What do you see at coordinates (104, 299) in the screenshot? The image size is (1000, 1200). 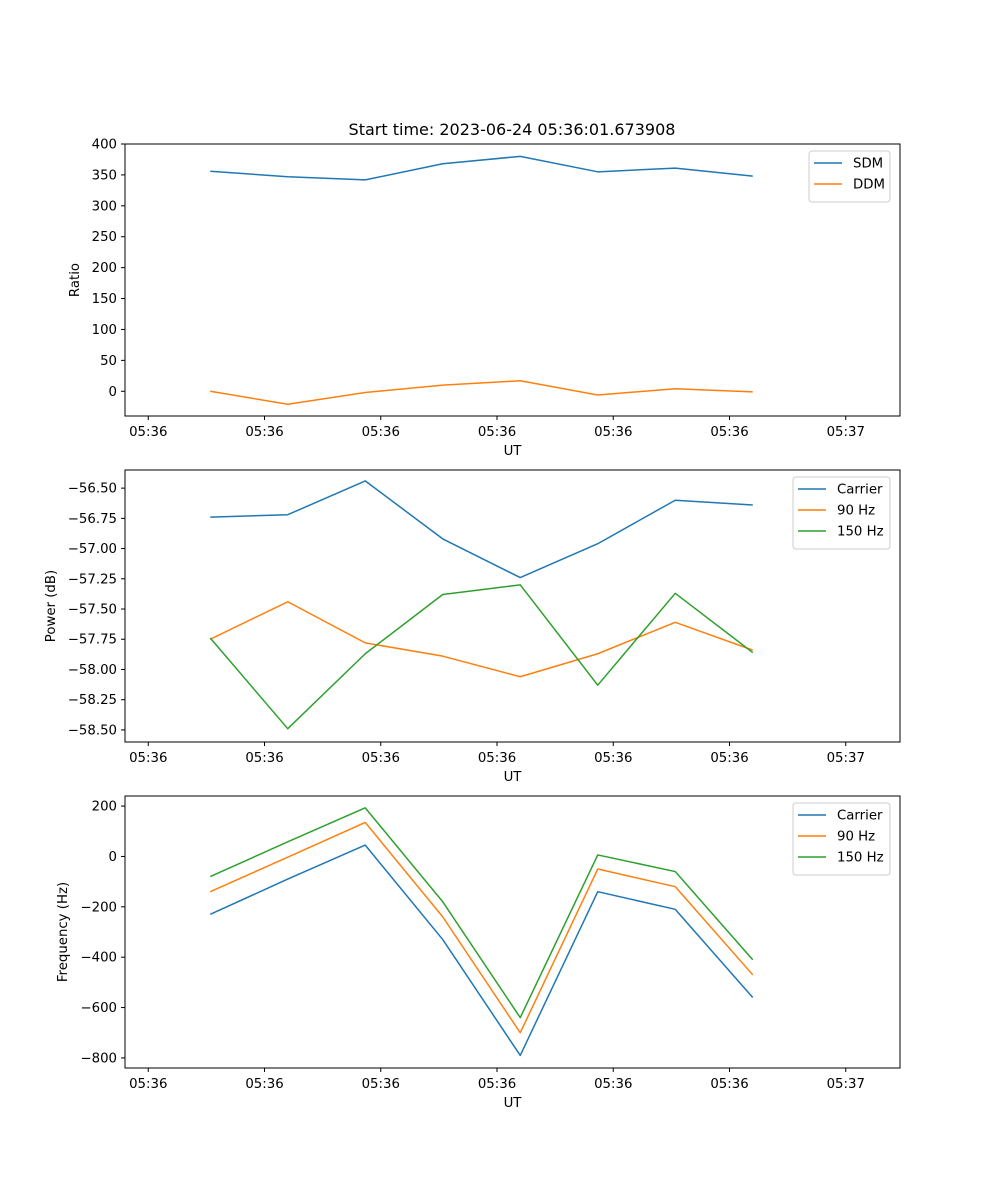 I see `y-tick-label: 150` at bounding box center [104, 299].